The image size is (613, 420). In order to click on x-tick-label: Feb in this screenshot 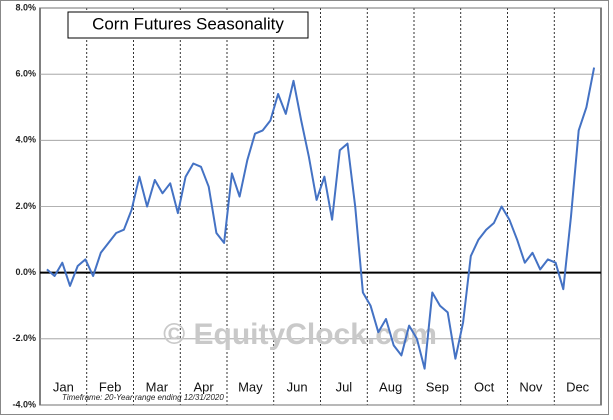, I will do `click(110, 386)`.